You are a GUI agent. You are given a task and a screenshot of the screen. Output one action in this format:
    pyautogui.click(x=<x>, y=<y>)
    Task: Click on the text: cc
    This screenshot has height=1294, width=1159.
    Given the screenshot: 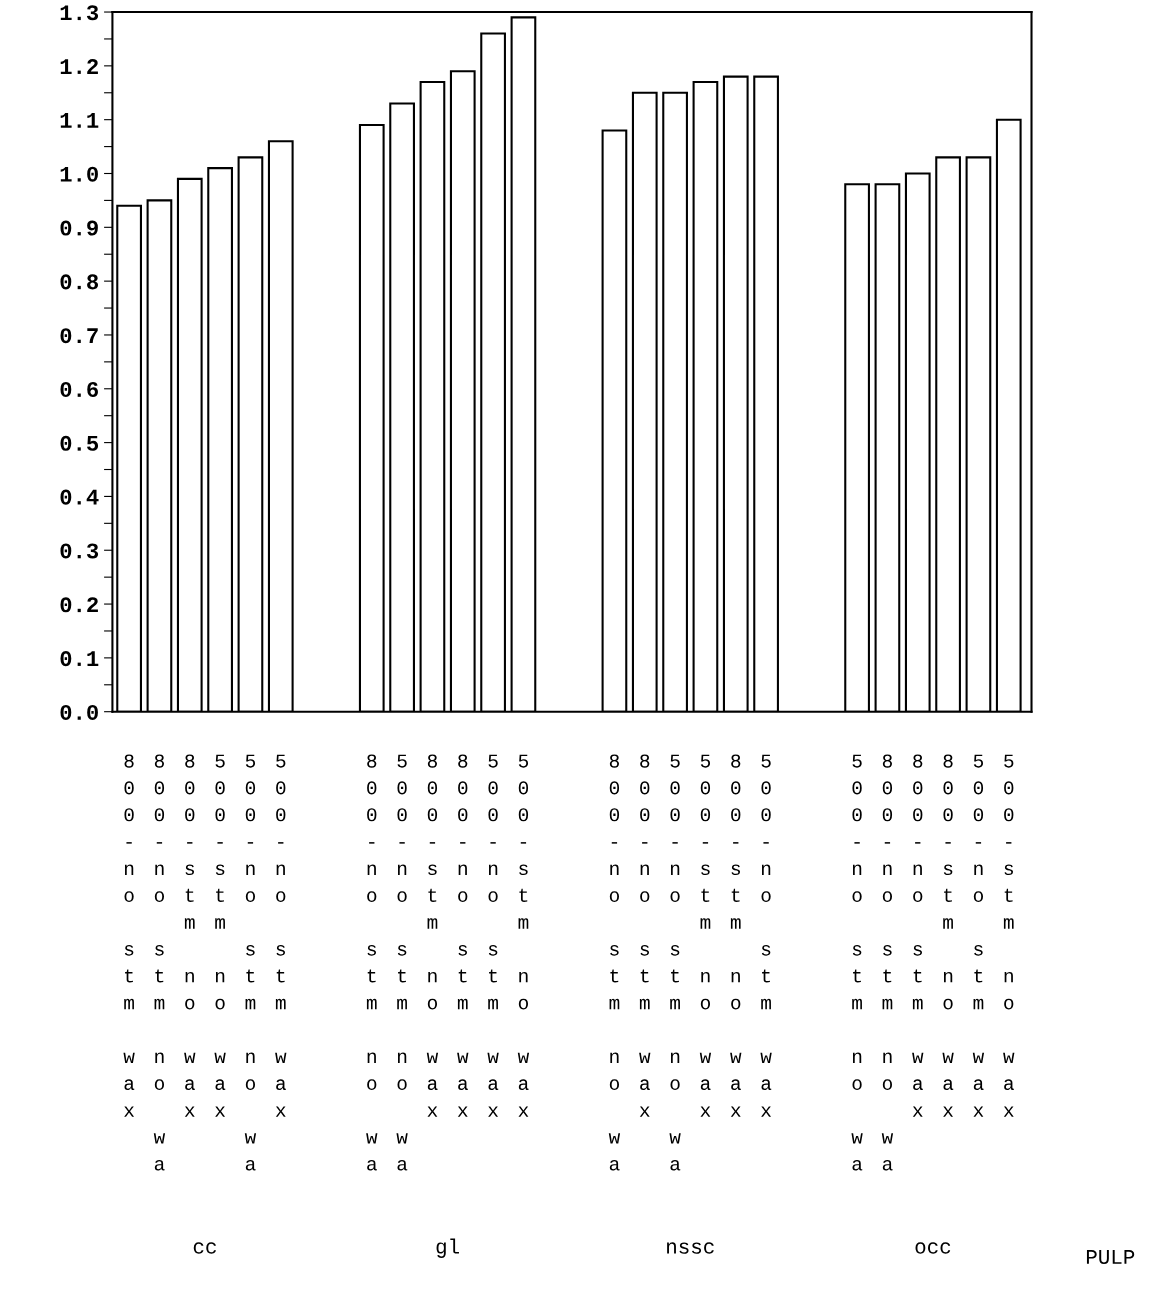 What is the action you would take?
    pyautogui.click(x=204, y=1248)
    